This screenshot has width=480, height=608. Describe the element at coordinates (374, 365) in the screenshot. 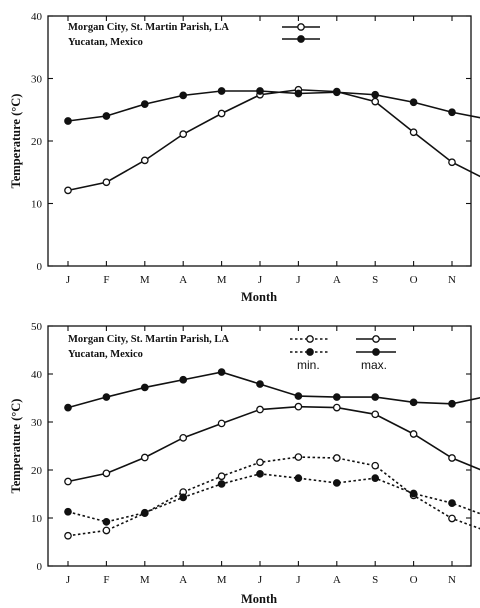

I see `legend-label-max: max.` at that location.